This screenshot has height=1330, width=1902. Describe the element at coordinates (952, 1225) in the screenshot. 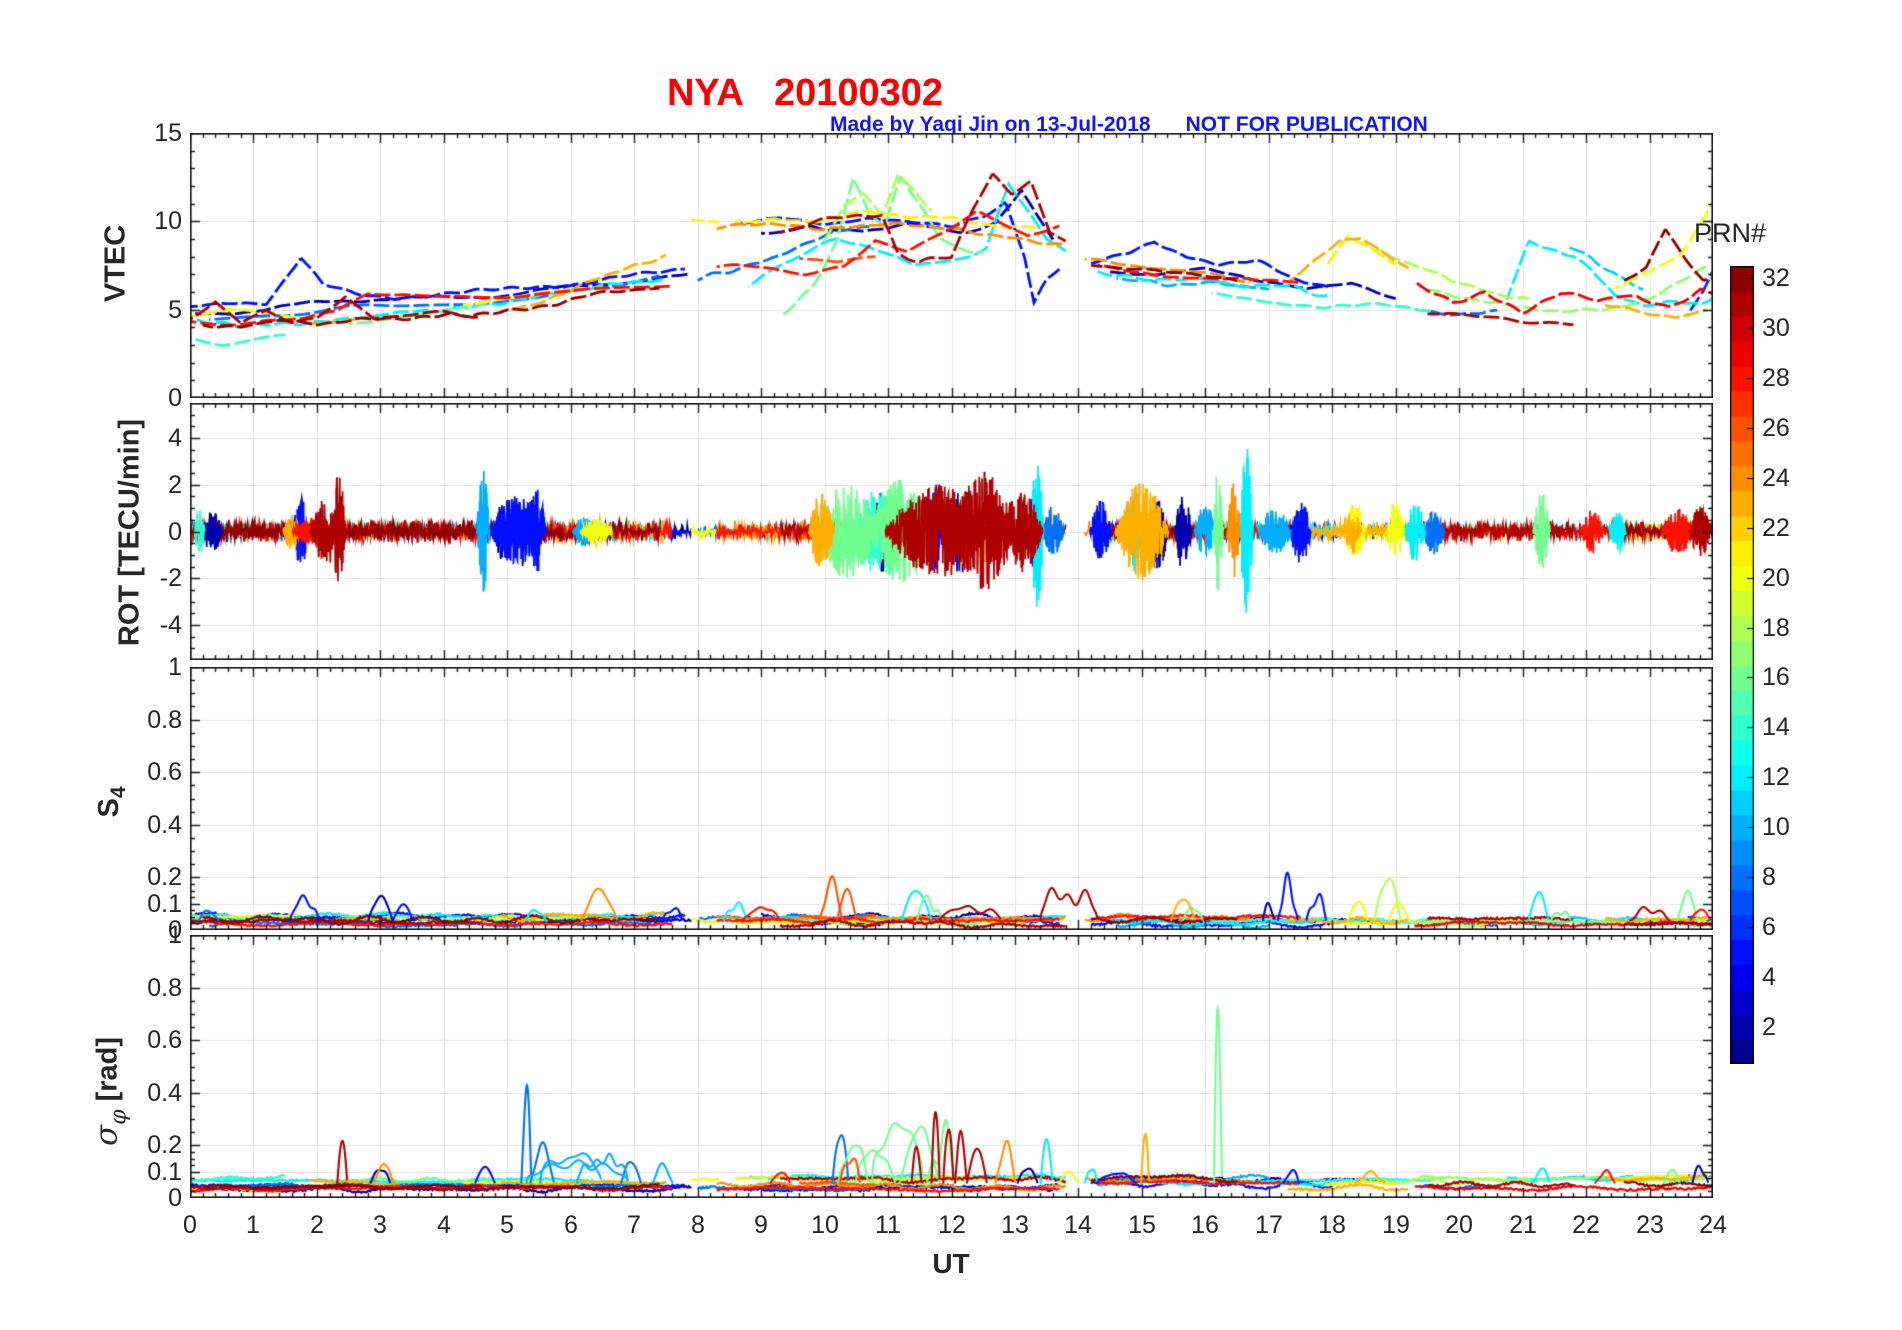

I see `x-tick-label: 12` at that location.